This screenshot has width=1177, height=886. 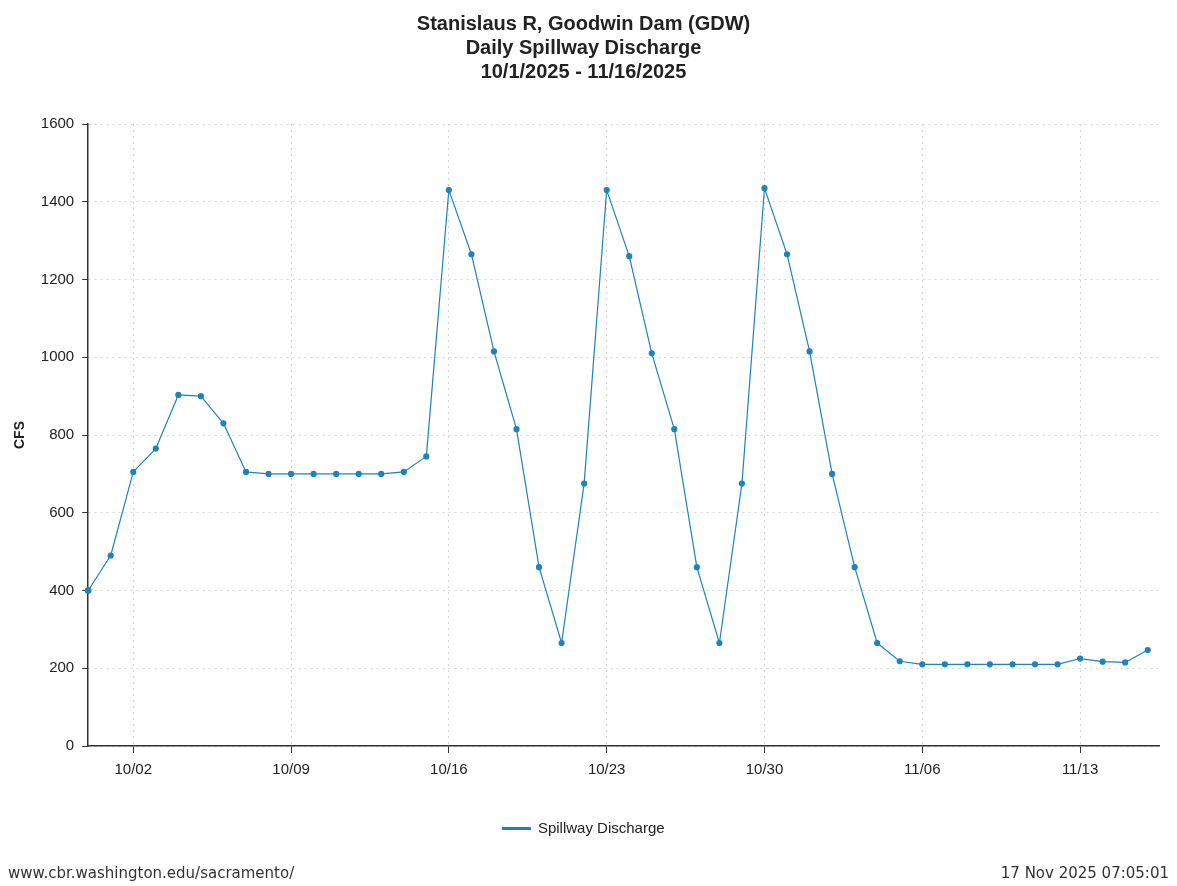 What do you see at coordinates (57, 123) in the screenshot?
I see `y-tick-label: 1600` at bounding box center [57, 123].